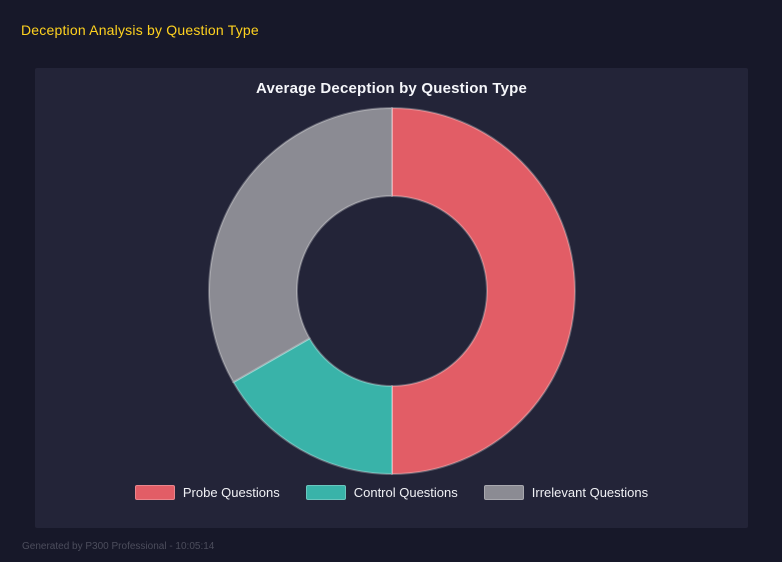 The height and width of the screenshot is (562, 782). I want to click on chart-title: Average Deception by Question Type, so click(391, 88).